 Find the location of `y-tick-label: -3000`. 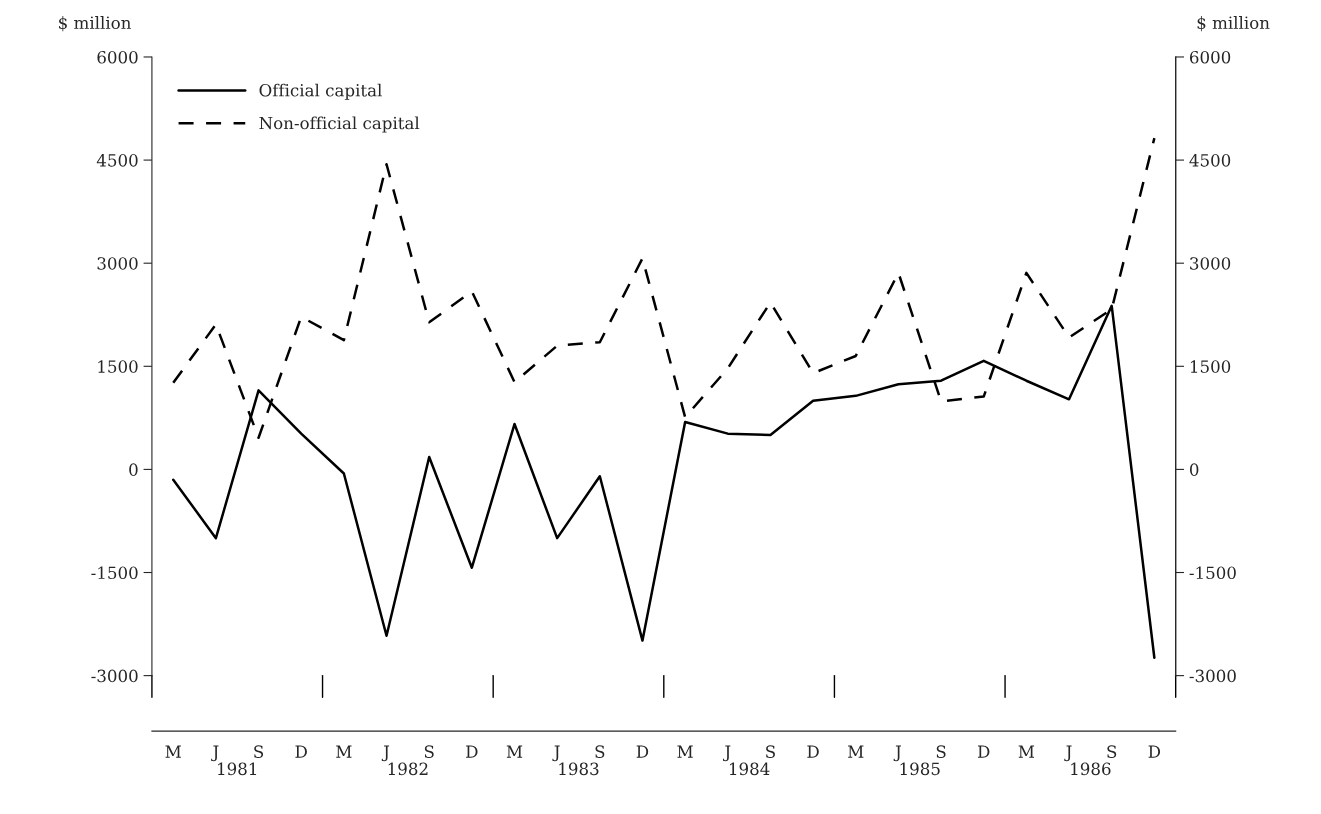

y-tick-label: -3000 is located at coordinates (114, 676).